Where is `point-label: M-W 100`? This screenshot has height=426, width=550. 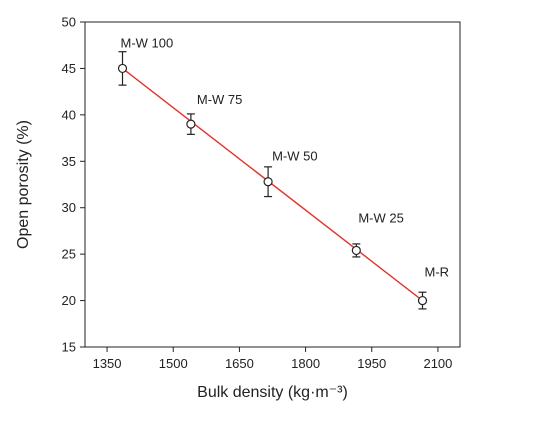
point-label: M-W 100 is located at coordinates (147, 42).